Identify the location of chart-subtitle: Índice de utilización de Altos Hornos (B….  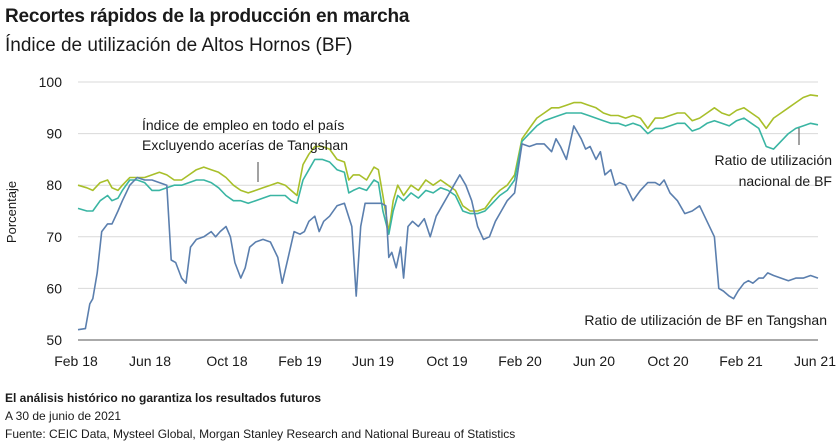
(179, 45).